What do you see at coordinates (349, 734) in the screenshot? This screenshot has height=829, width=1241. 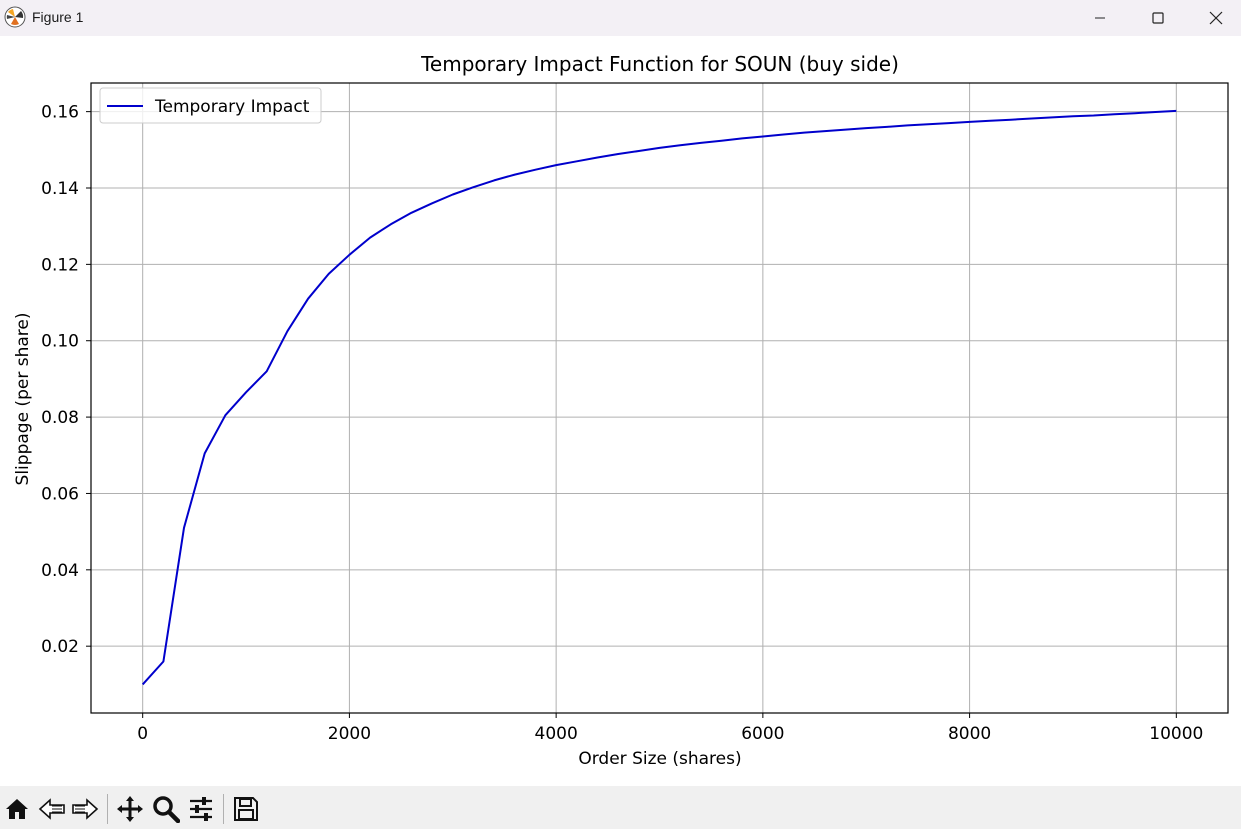 I see `x-tick-label: 2000` at bounding box center [349, 734].